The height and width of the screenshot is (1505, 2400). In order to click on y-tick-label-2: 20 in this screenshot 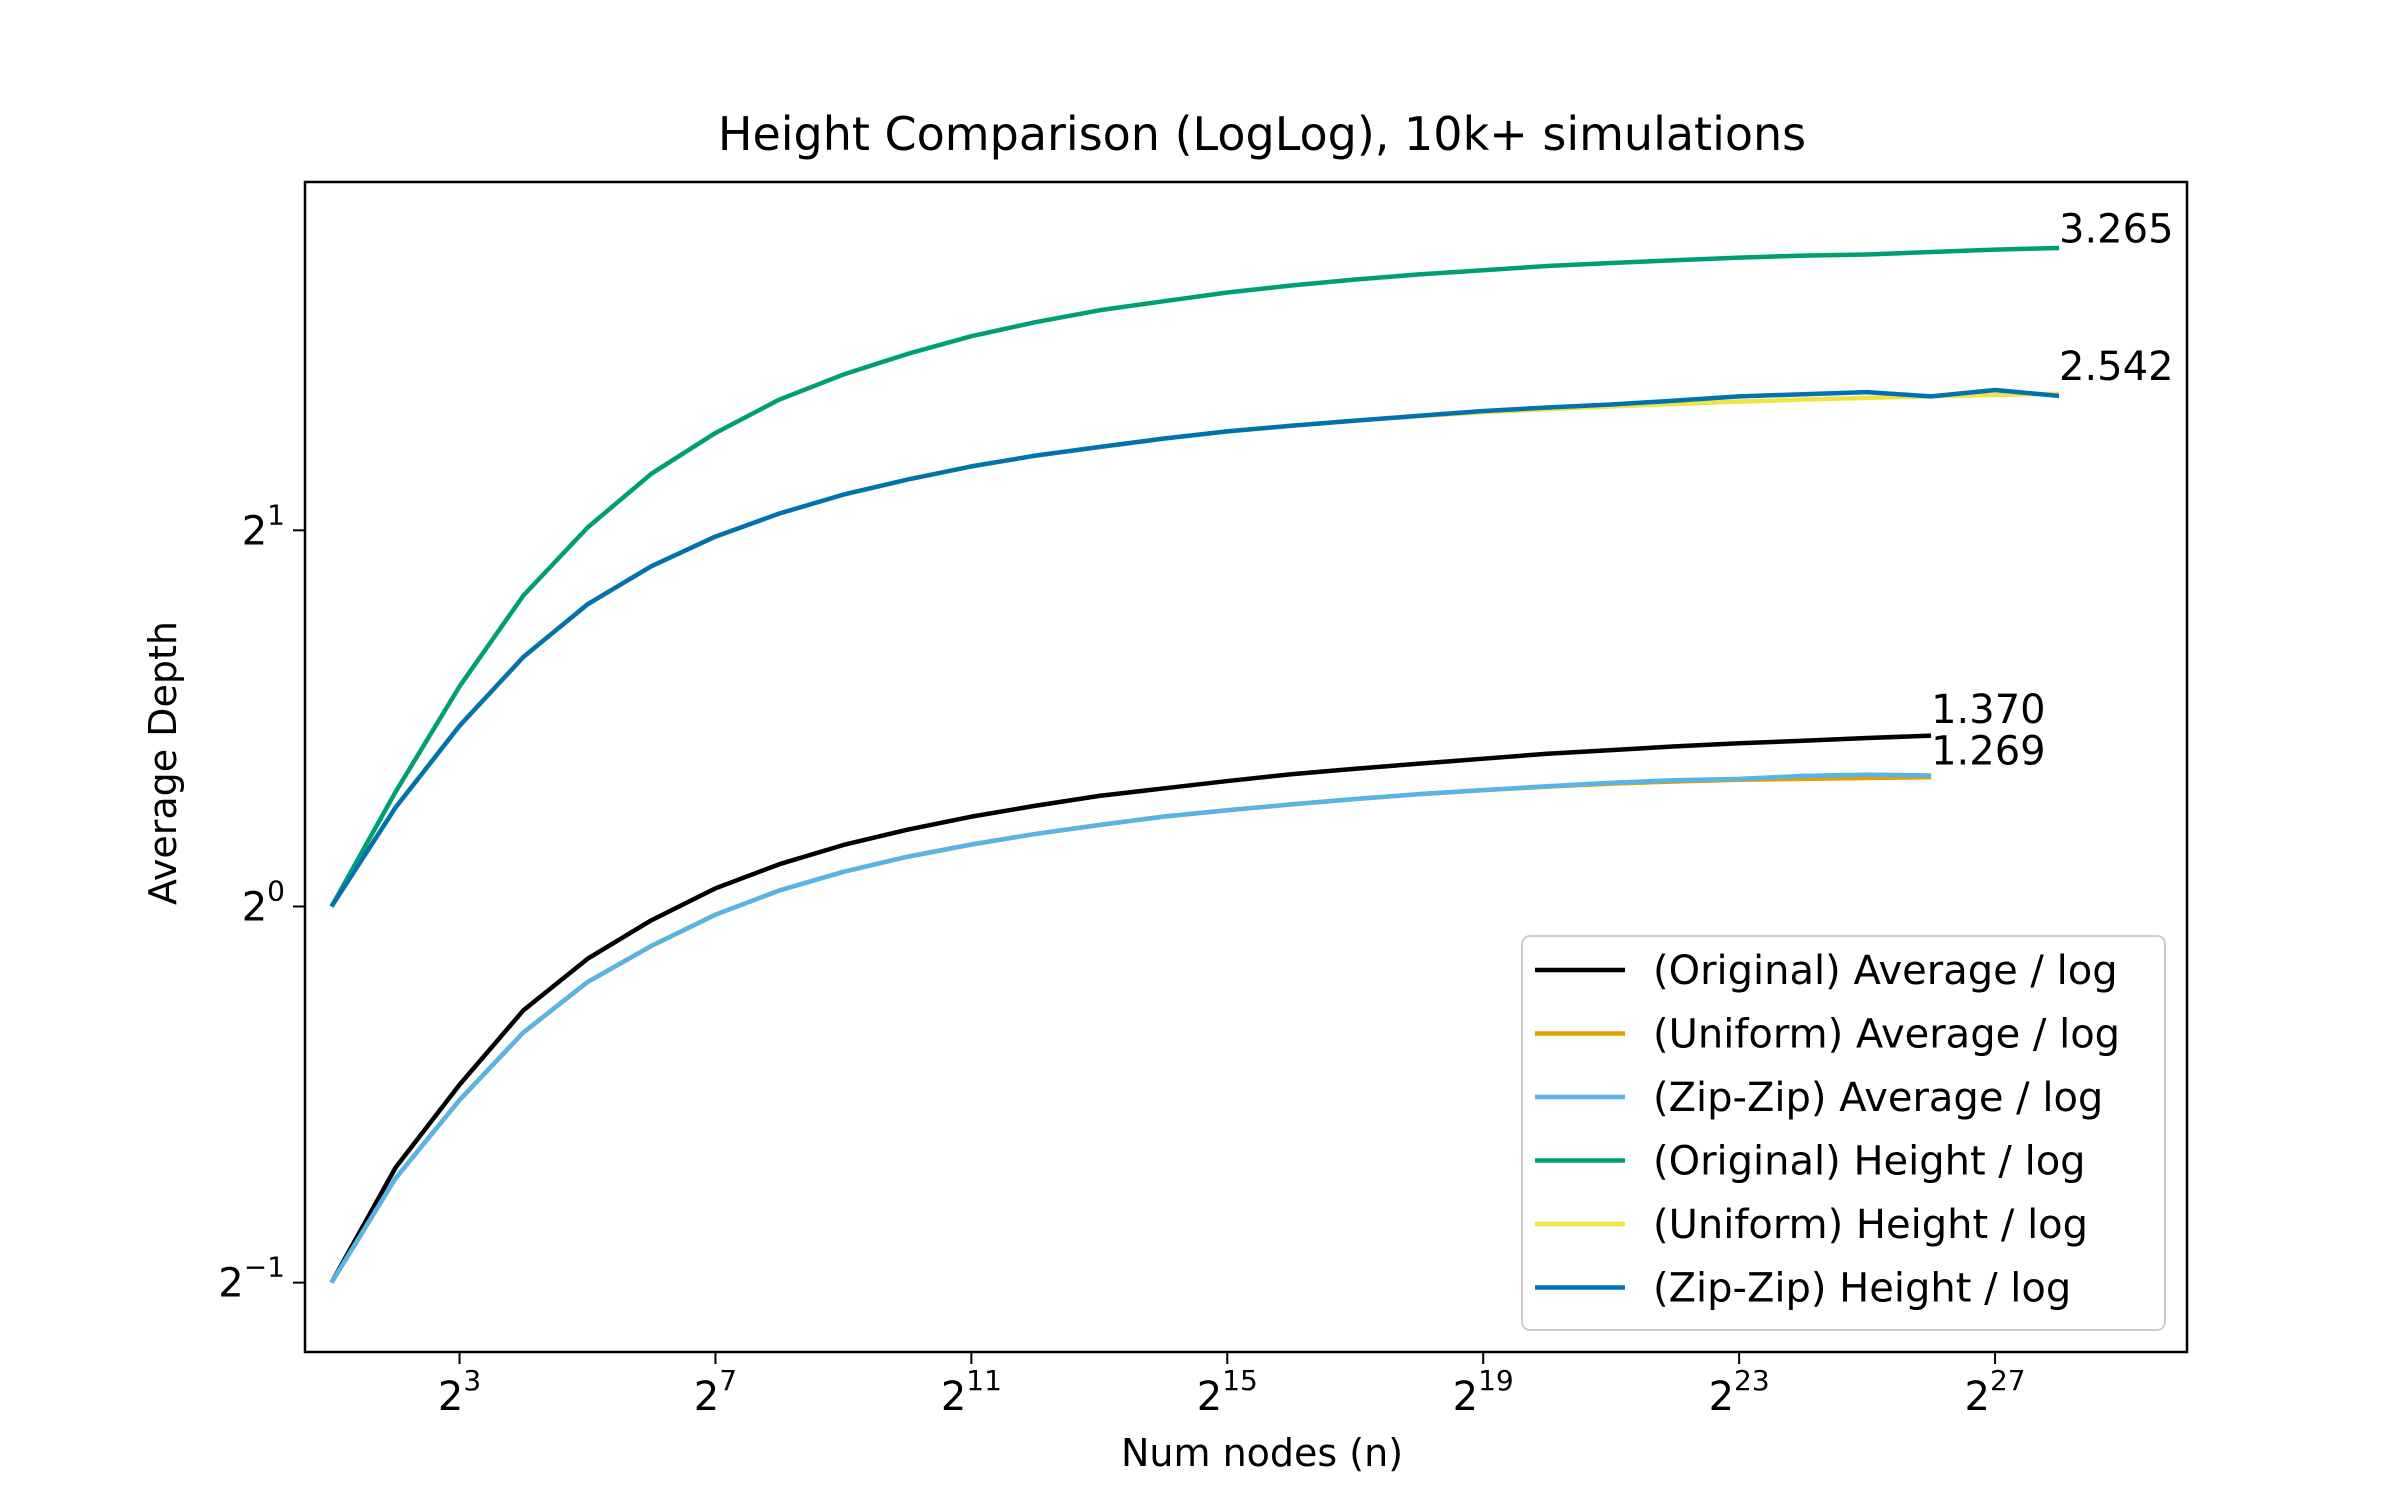, I will do `click(263, 902)`.